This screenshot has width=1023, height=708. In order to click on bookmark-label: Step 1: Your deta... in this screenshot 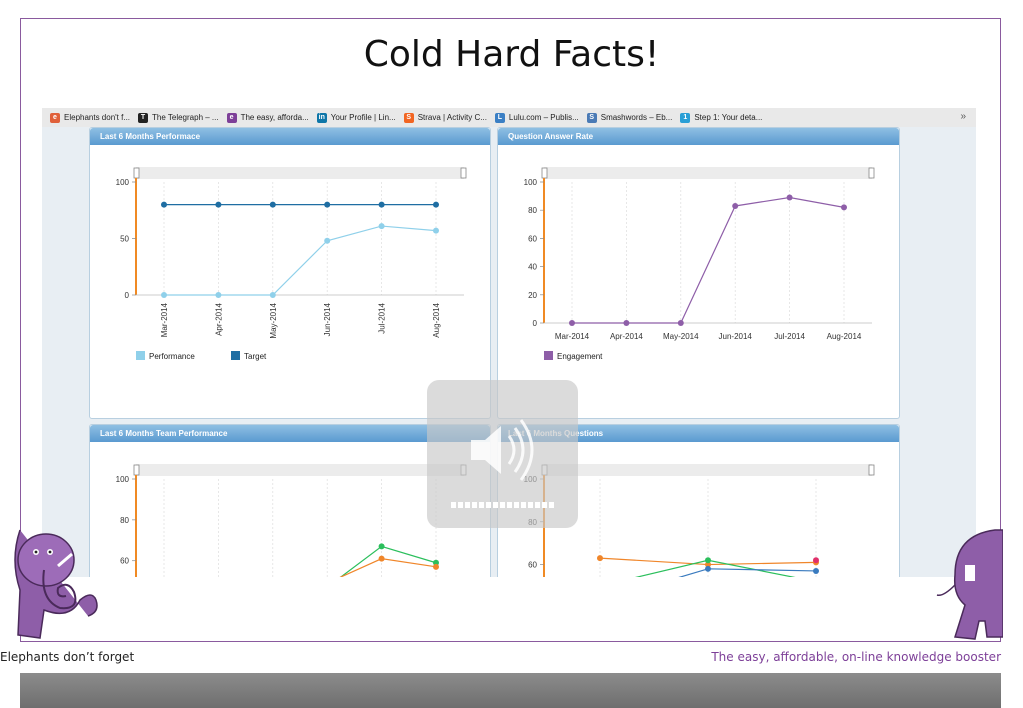, I will do `click(728, 117)`.